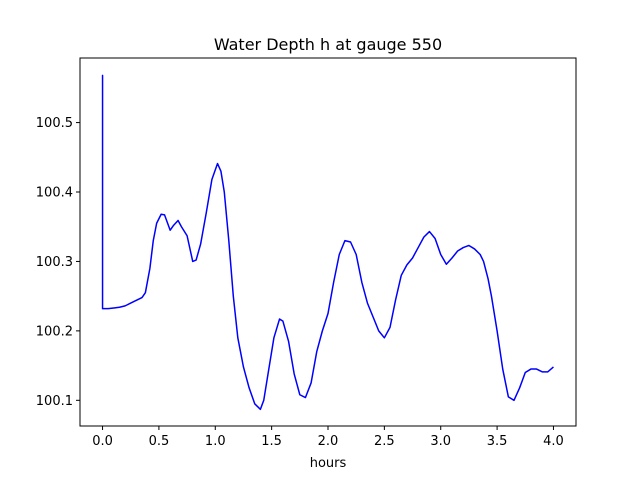  I want to click on y-tick-label: 100.3, so click(54, 262).